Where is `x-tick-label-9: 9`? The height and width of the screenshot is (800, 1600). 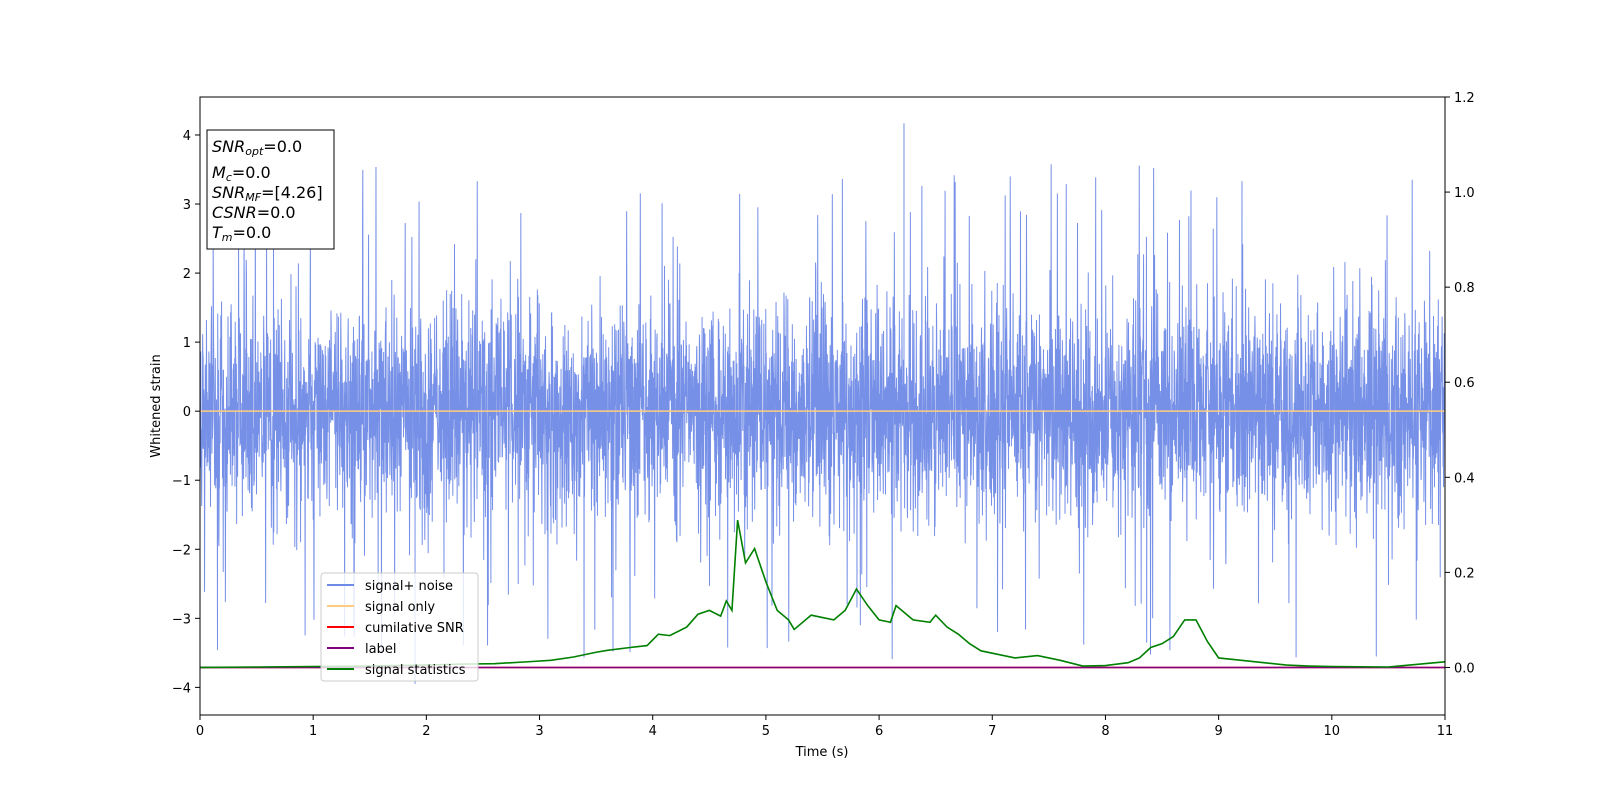 x-tick-label-9: 9 is located at coordinates (1218, 731).